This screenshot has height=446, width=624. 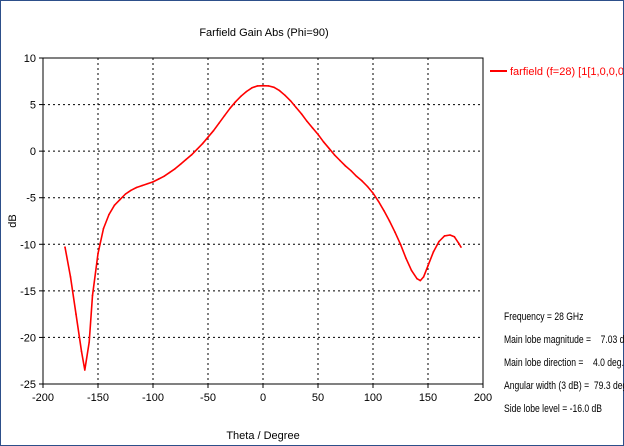 What do you see at coordinates (98, 398) in the screenshot?
I see `x-tick-label: -150` at bounding box center [98, 398].